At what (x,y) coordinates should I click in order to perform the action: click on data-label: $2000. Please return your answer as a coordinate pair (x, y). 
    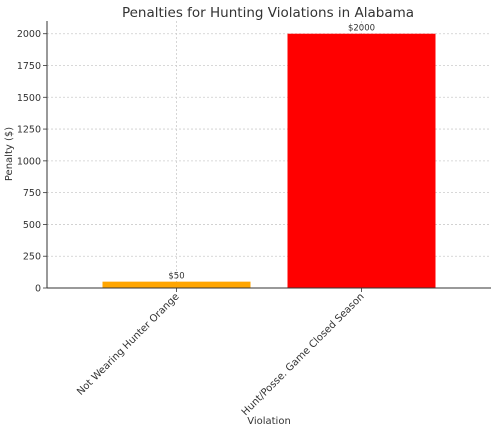
    Looking at the image, I should click on (361, 29).